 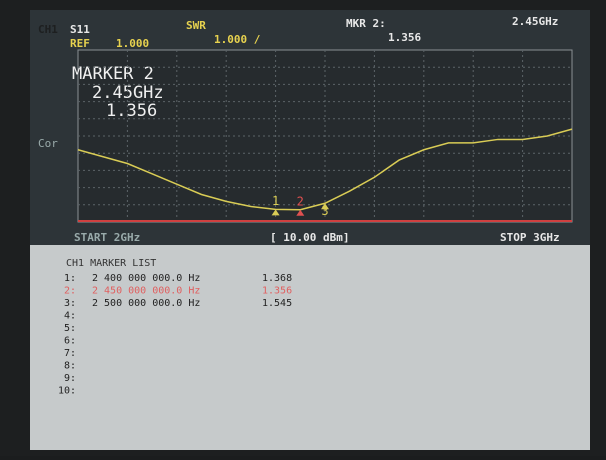 I want to click on start: START 2GHz, so click(x=107, y=237).